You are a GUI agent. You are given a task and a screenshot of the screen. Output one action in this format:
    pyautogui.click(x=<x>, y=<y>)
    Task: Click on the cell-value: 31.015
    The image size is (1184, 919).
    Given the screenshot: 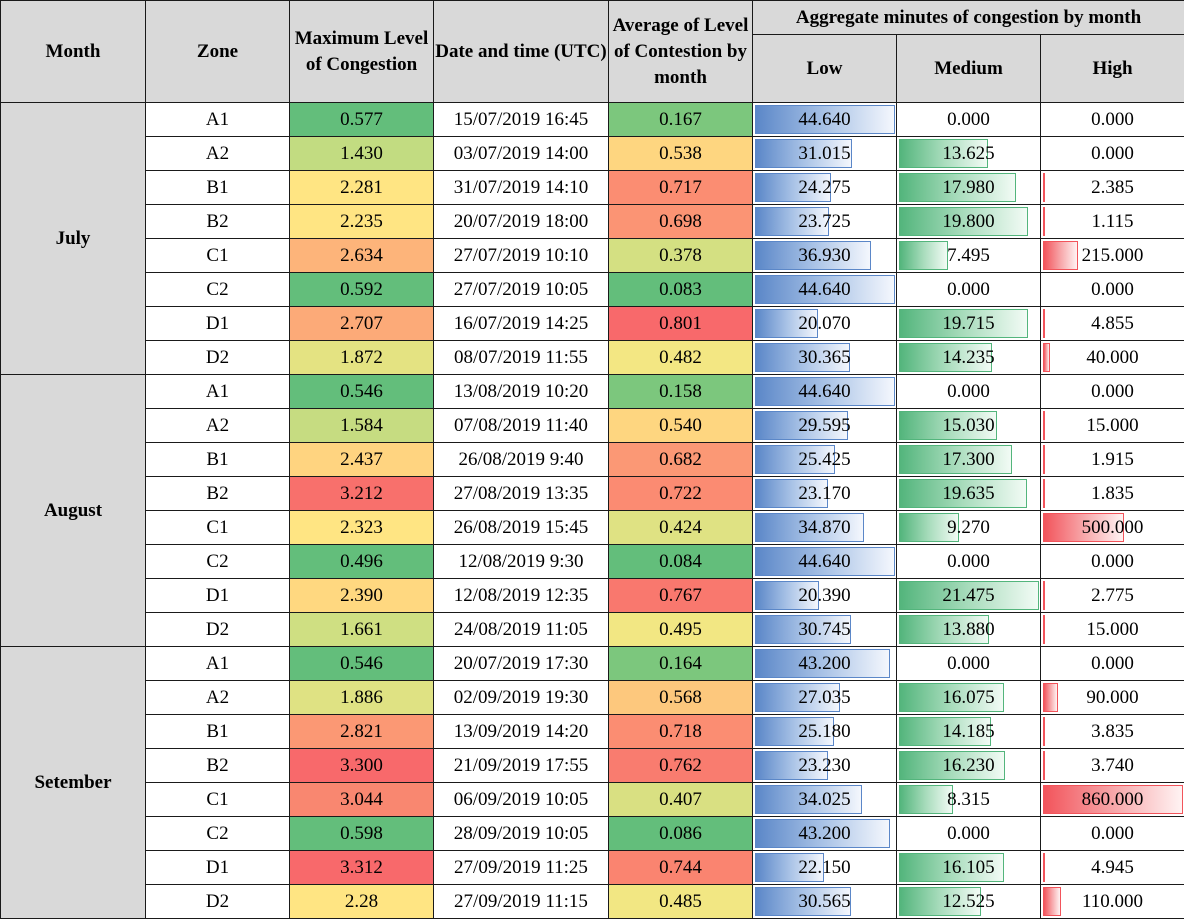 What is the action you would take?
    pyautogui.click(x=824, y=153)
    